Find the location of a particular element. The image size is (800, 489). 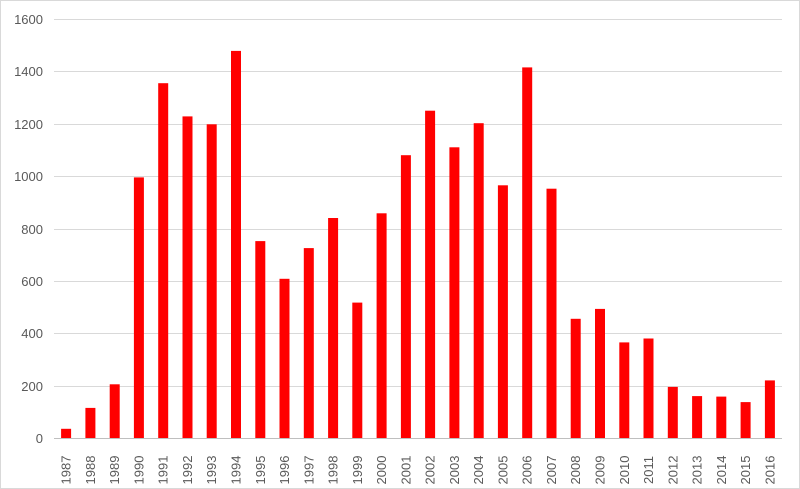

bar-2001 is located at coordinates (406, 296).